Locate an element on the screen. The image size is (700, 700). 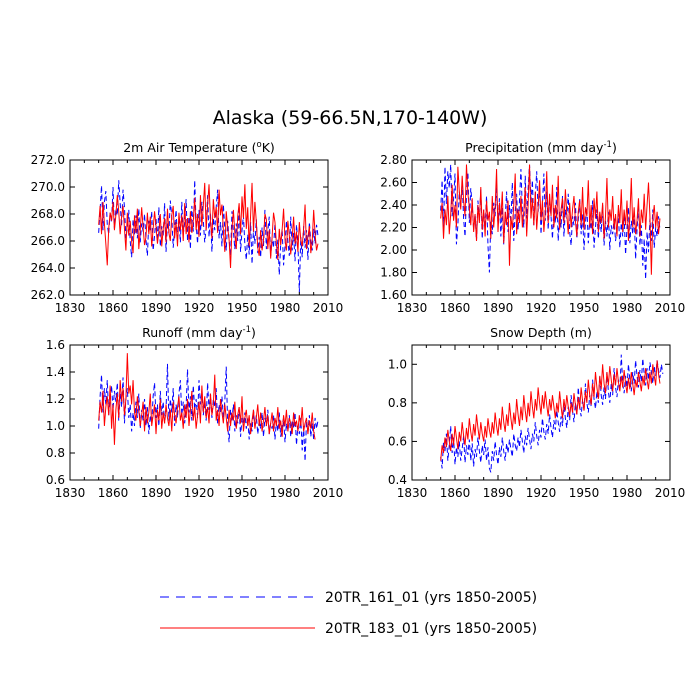
panel-title-temp: 2m Air Temperature (oK) is located at coordinates (199, 147).